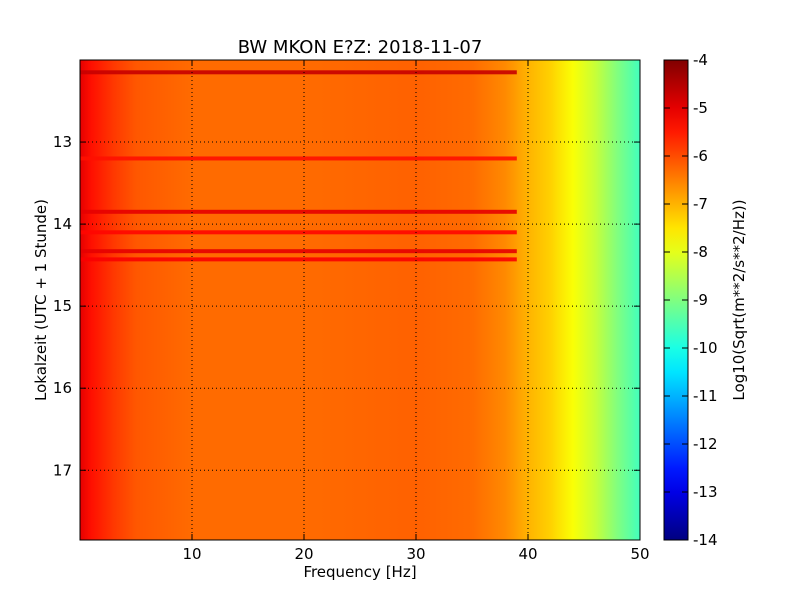  What do you see at coordinates (41, 300) in the screenshot?
I see `y-axis-label: Lokalzeit (UTC + 1 Stunde)` at bounding box center [41, 300].